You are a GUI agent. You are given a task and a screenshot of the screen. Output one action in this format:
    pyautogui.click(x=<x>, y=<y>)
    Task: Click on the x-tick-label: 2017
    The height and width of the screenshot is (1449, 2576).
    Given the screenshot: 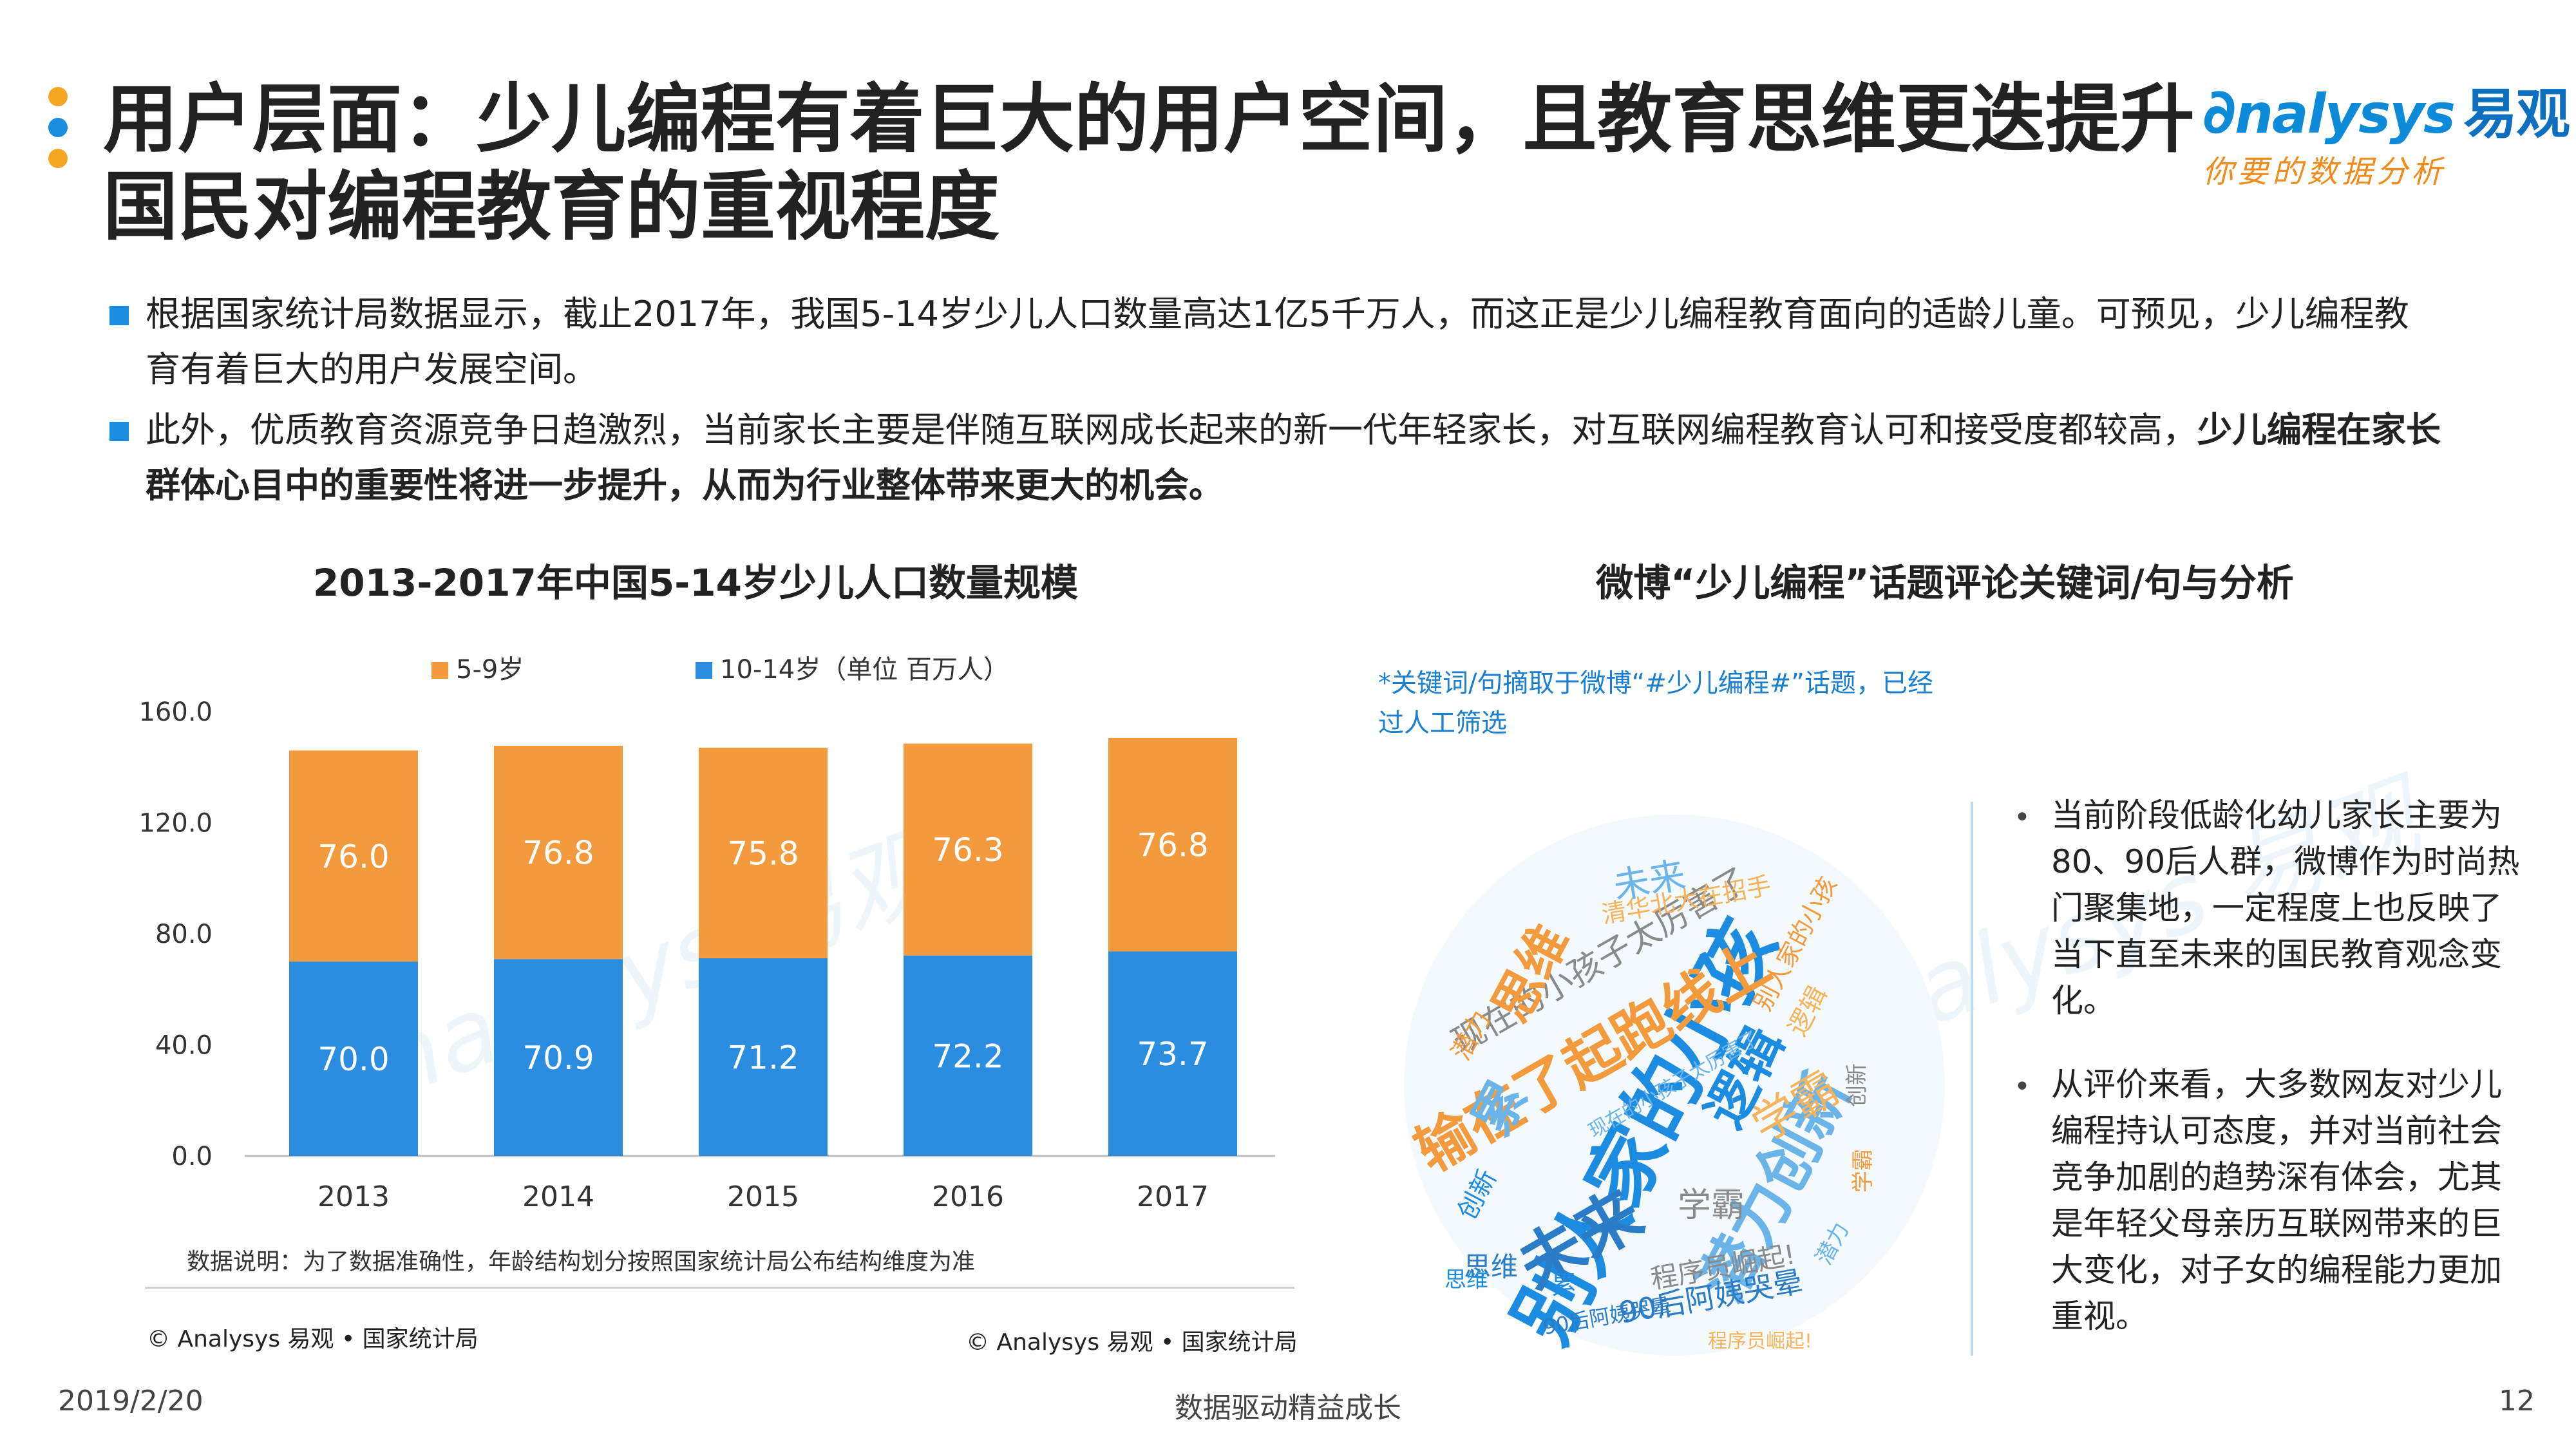 What is the action you would take?
    pyautogui.click(x=1173, y=1196)
    